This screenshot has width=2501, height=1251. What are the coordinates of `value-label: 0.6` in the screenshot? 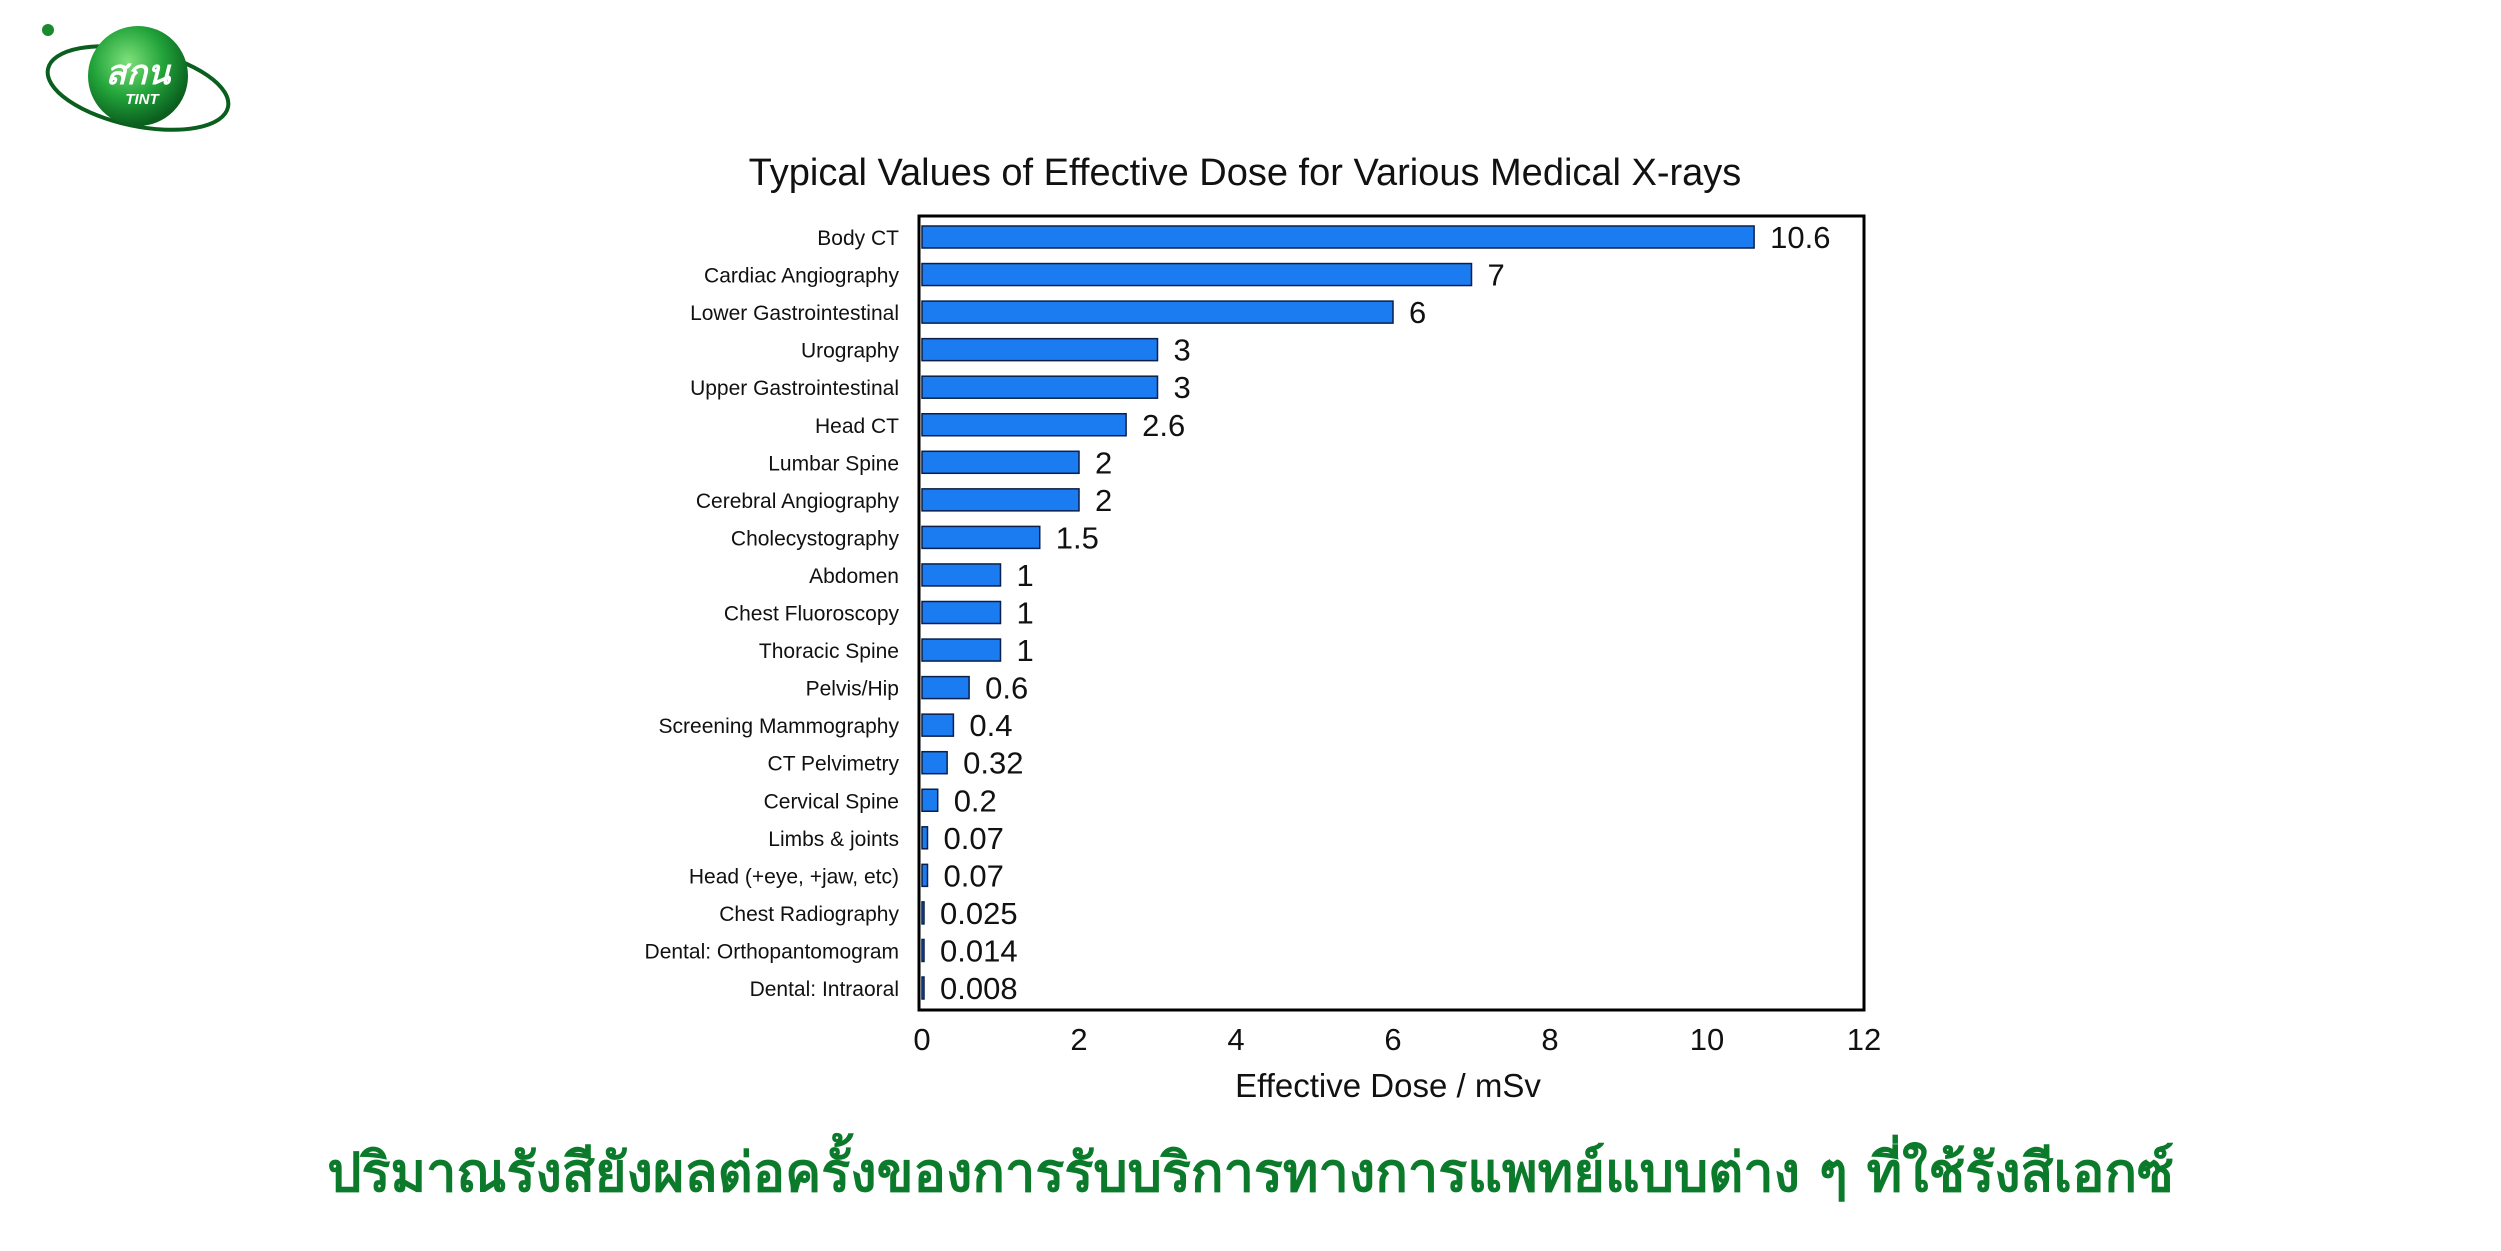 It's located at (1006, 688).